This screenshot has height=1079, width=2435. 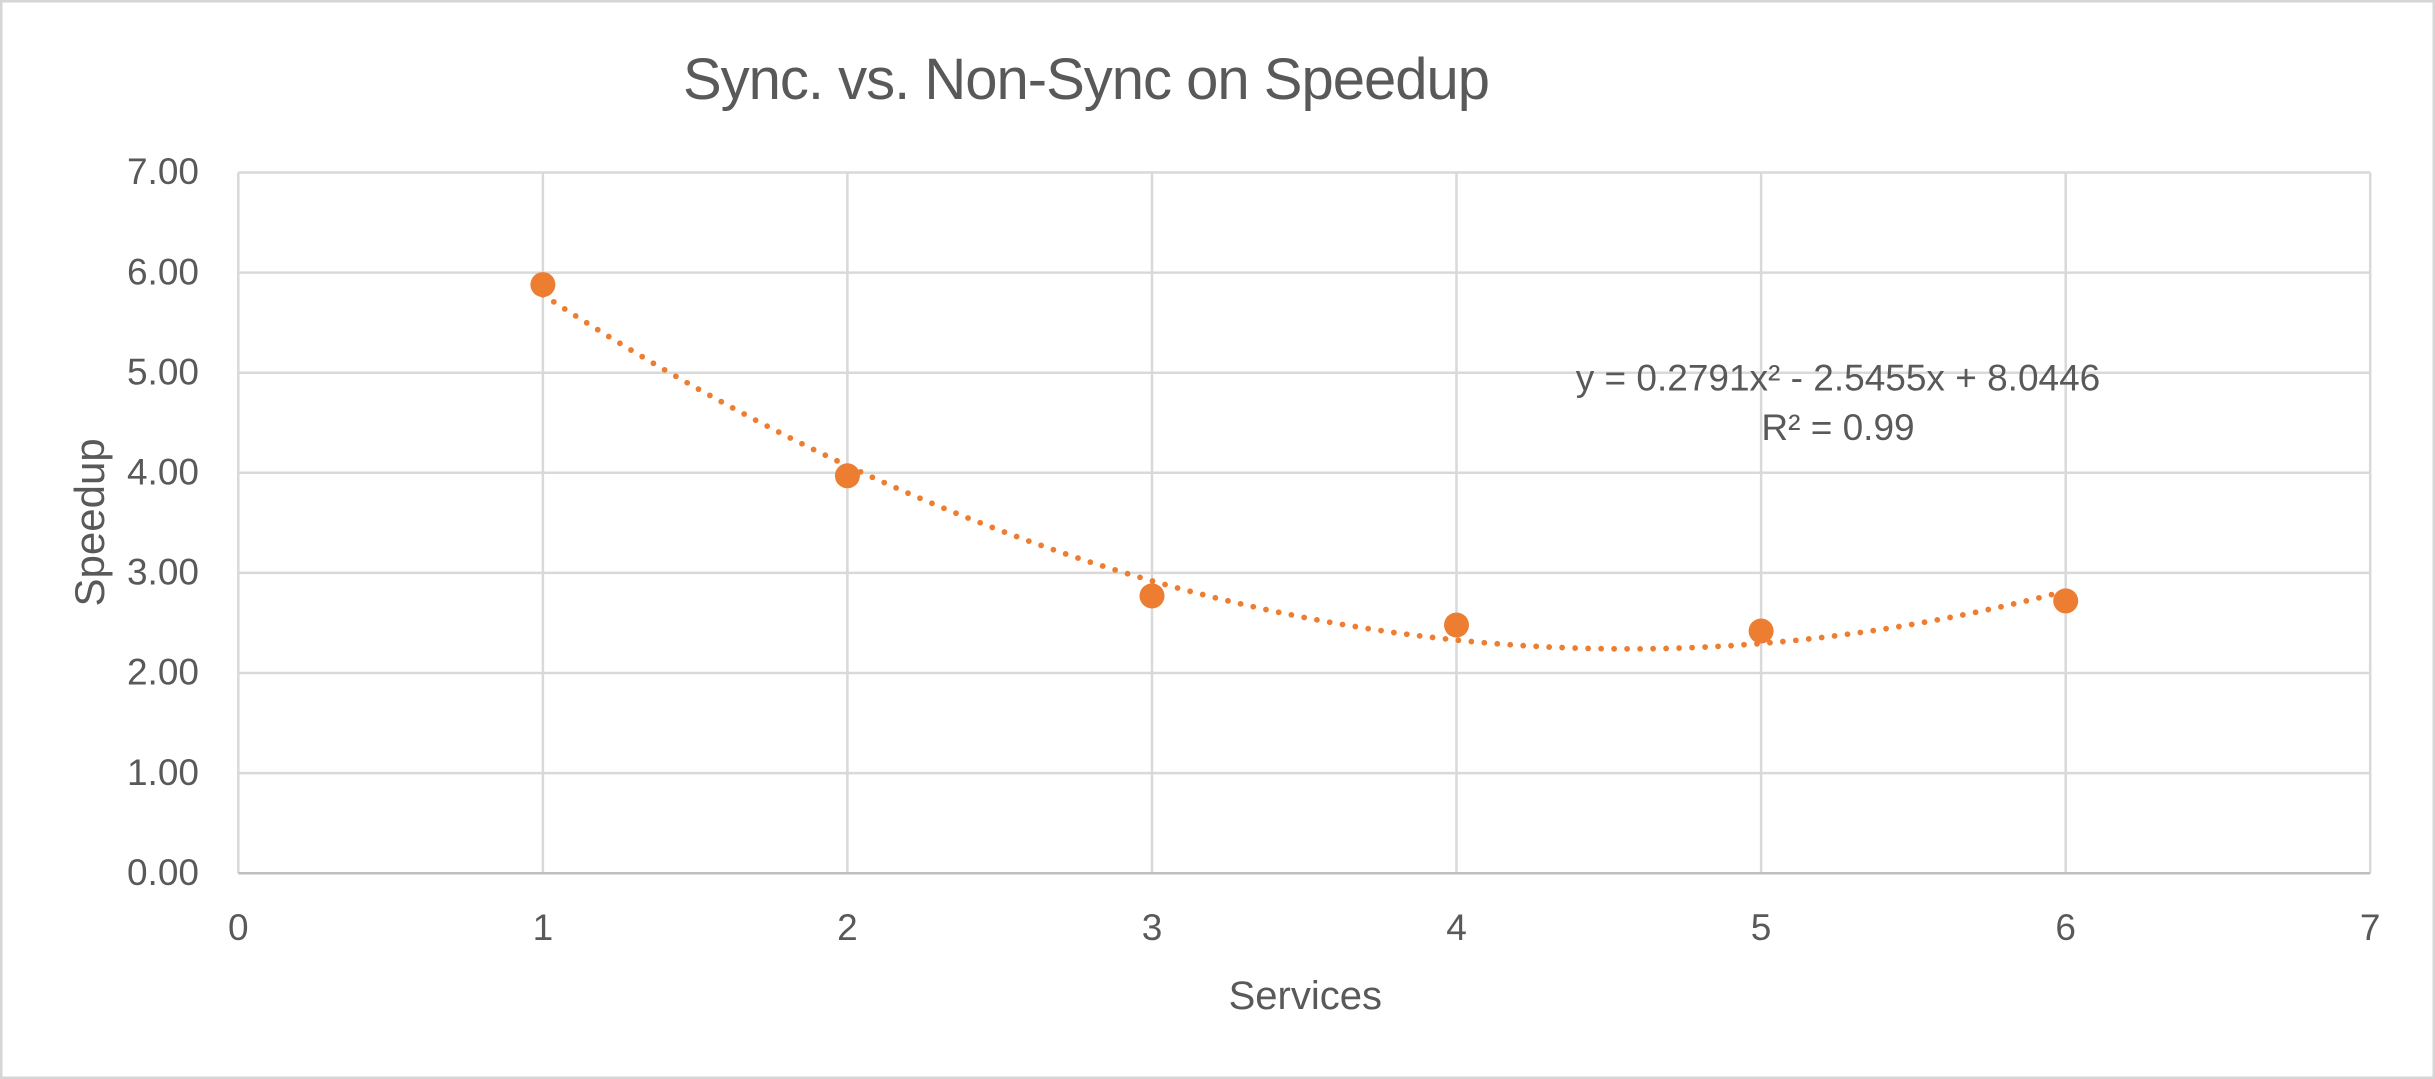 What do you see at coordinates (1837, 427) in the screenshot?
I see `svg-text: R² = 0.99` at bounding box center [1837, 427].